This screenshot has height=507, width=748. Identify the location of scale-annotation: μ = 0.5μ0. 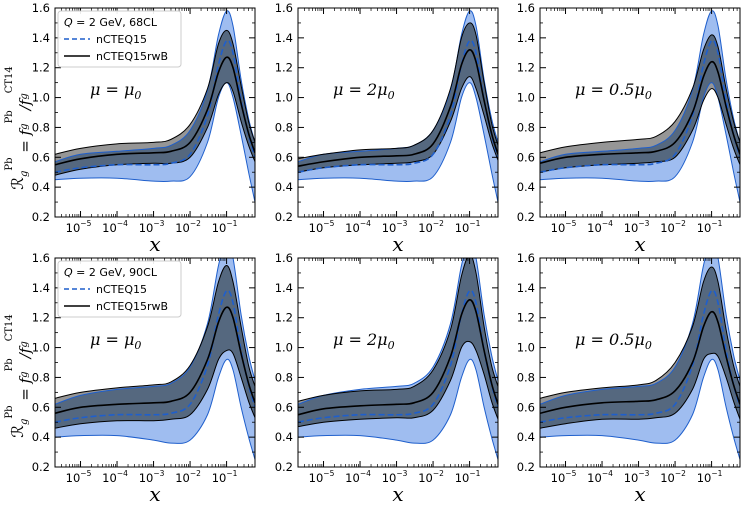
(613, 91).